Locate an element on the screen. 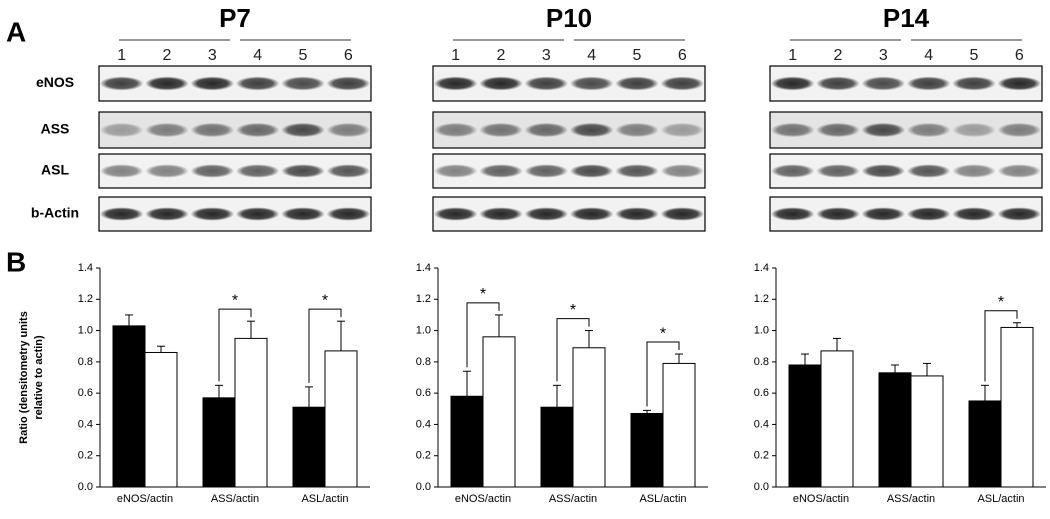 Image resolution: width=1050 pixels, height=519 pixels. y-tick-label: 0.8 is located at coordinates (85, 362).